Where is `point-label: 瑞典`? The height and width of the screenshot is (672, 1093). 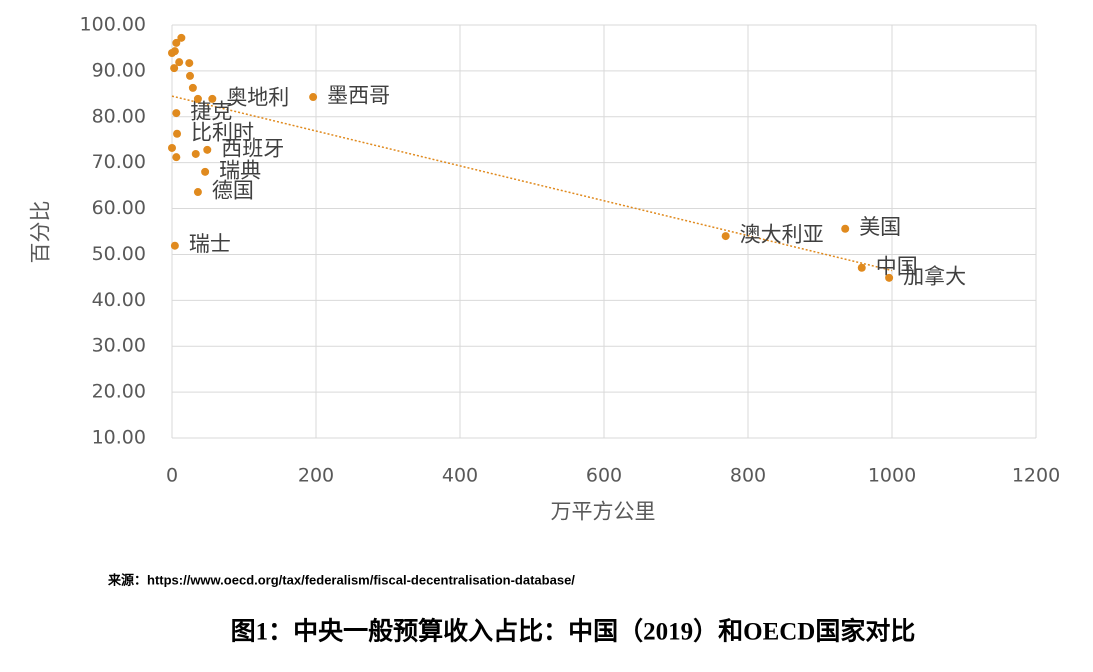 point-label: 瑞典 is located at coordinates (240, 170).